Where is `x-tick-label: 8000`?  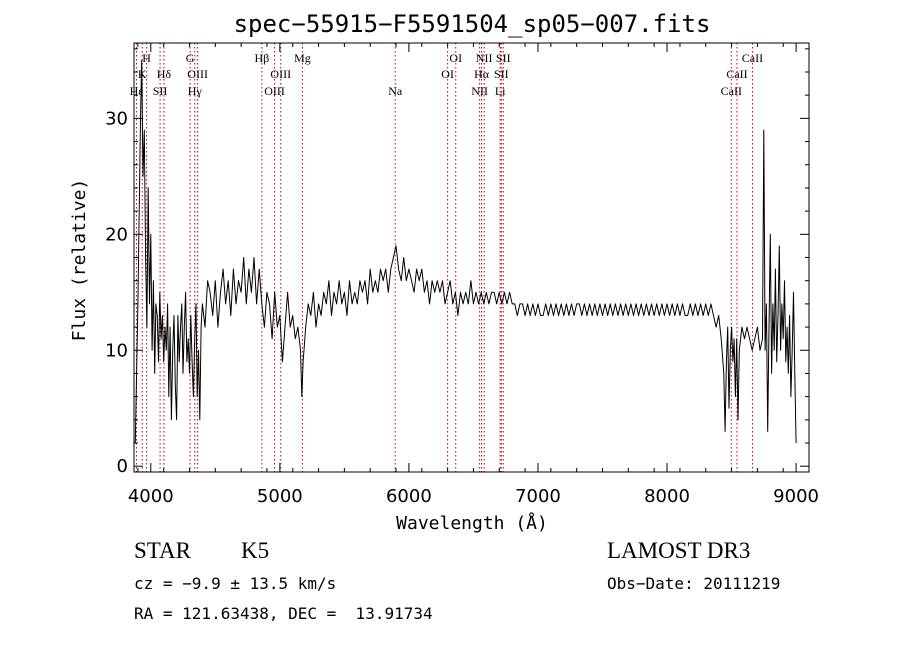
x-tick-label: 8000 is located at coordinates (667, 496).